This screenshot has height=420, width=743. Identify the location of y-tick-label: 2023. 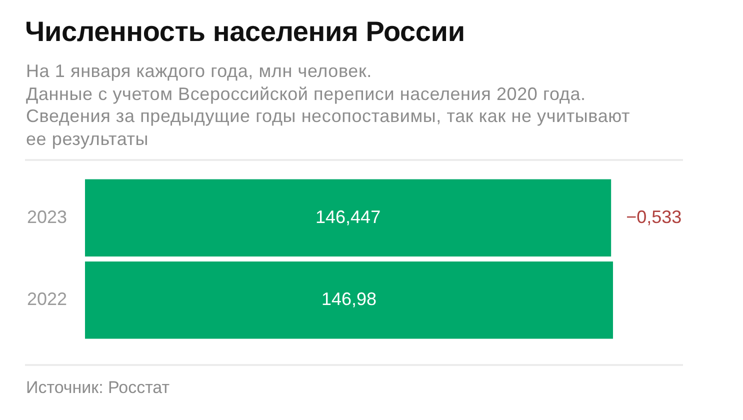
(47, 216).